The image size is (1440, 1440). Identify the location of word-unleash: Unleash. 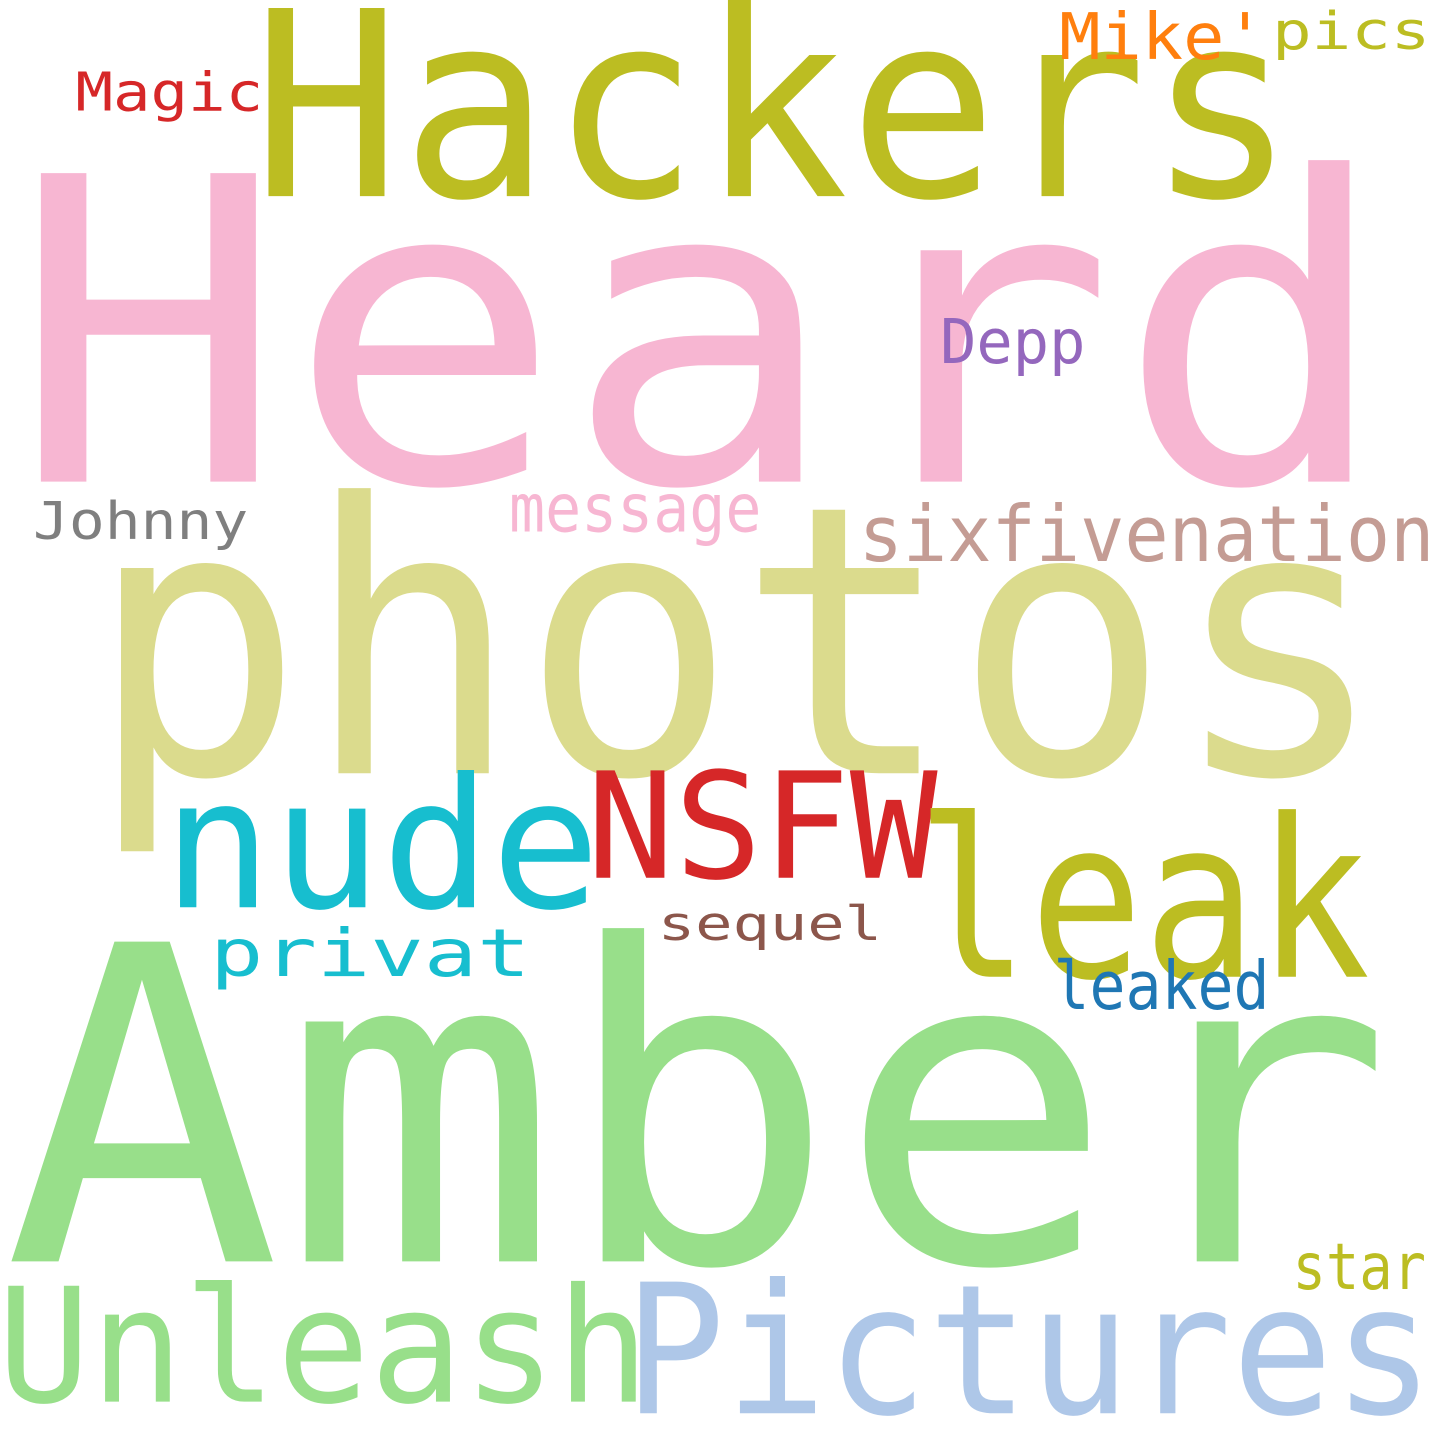
(325, 1347).